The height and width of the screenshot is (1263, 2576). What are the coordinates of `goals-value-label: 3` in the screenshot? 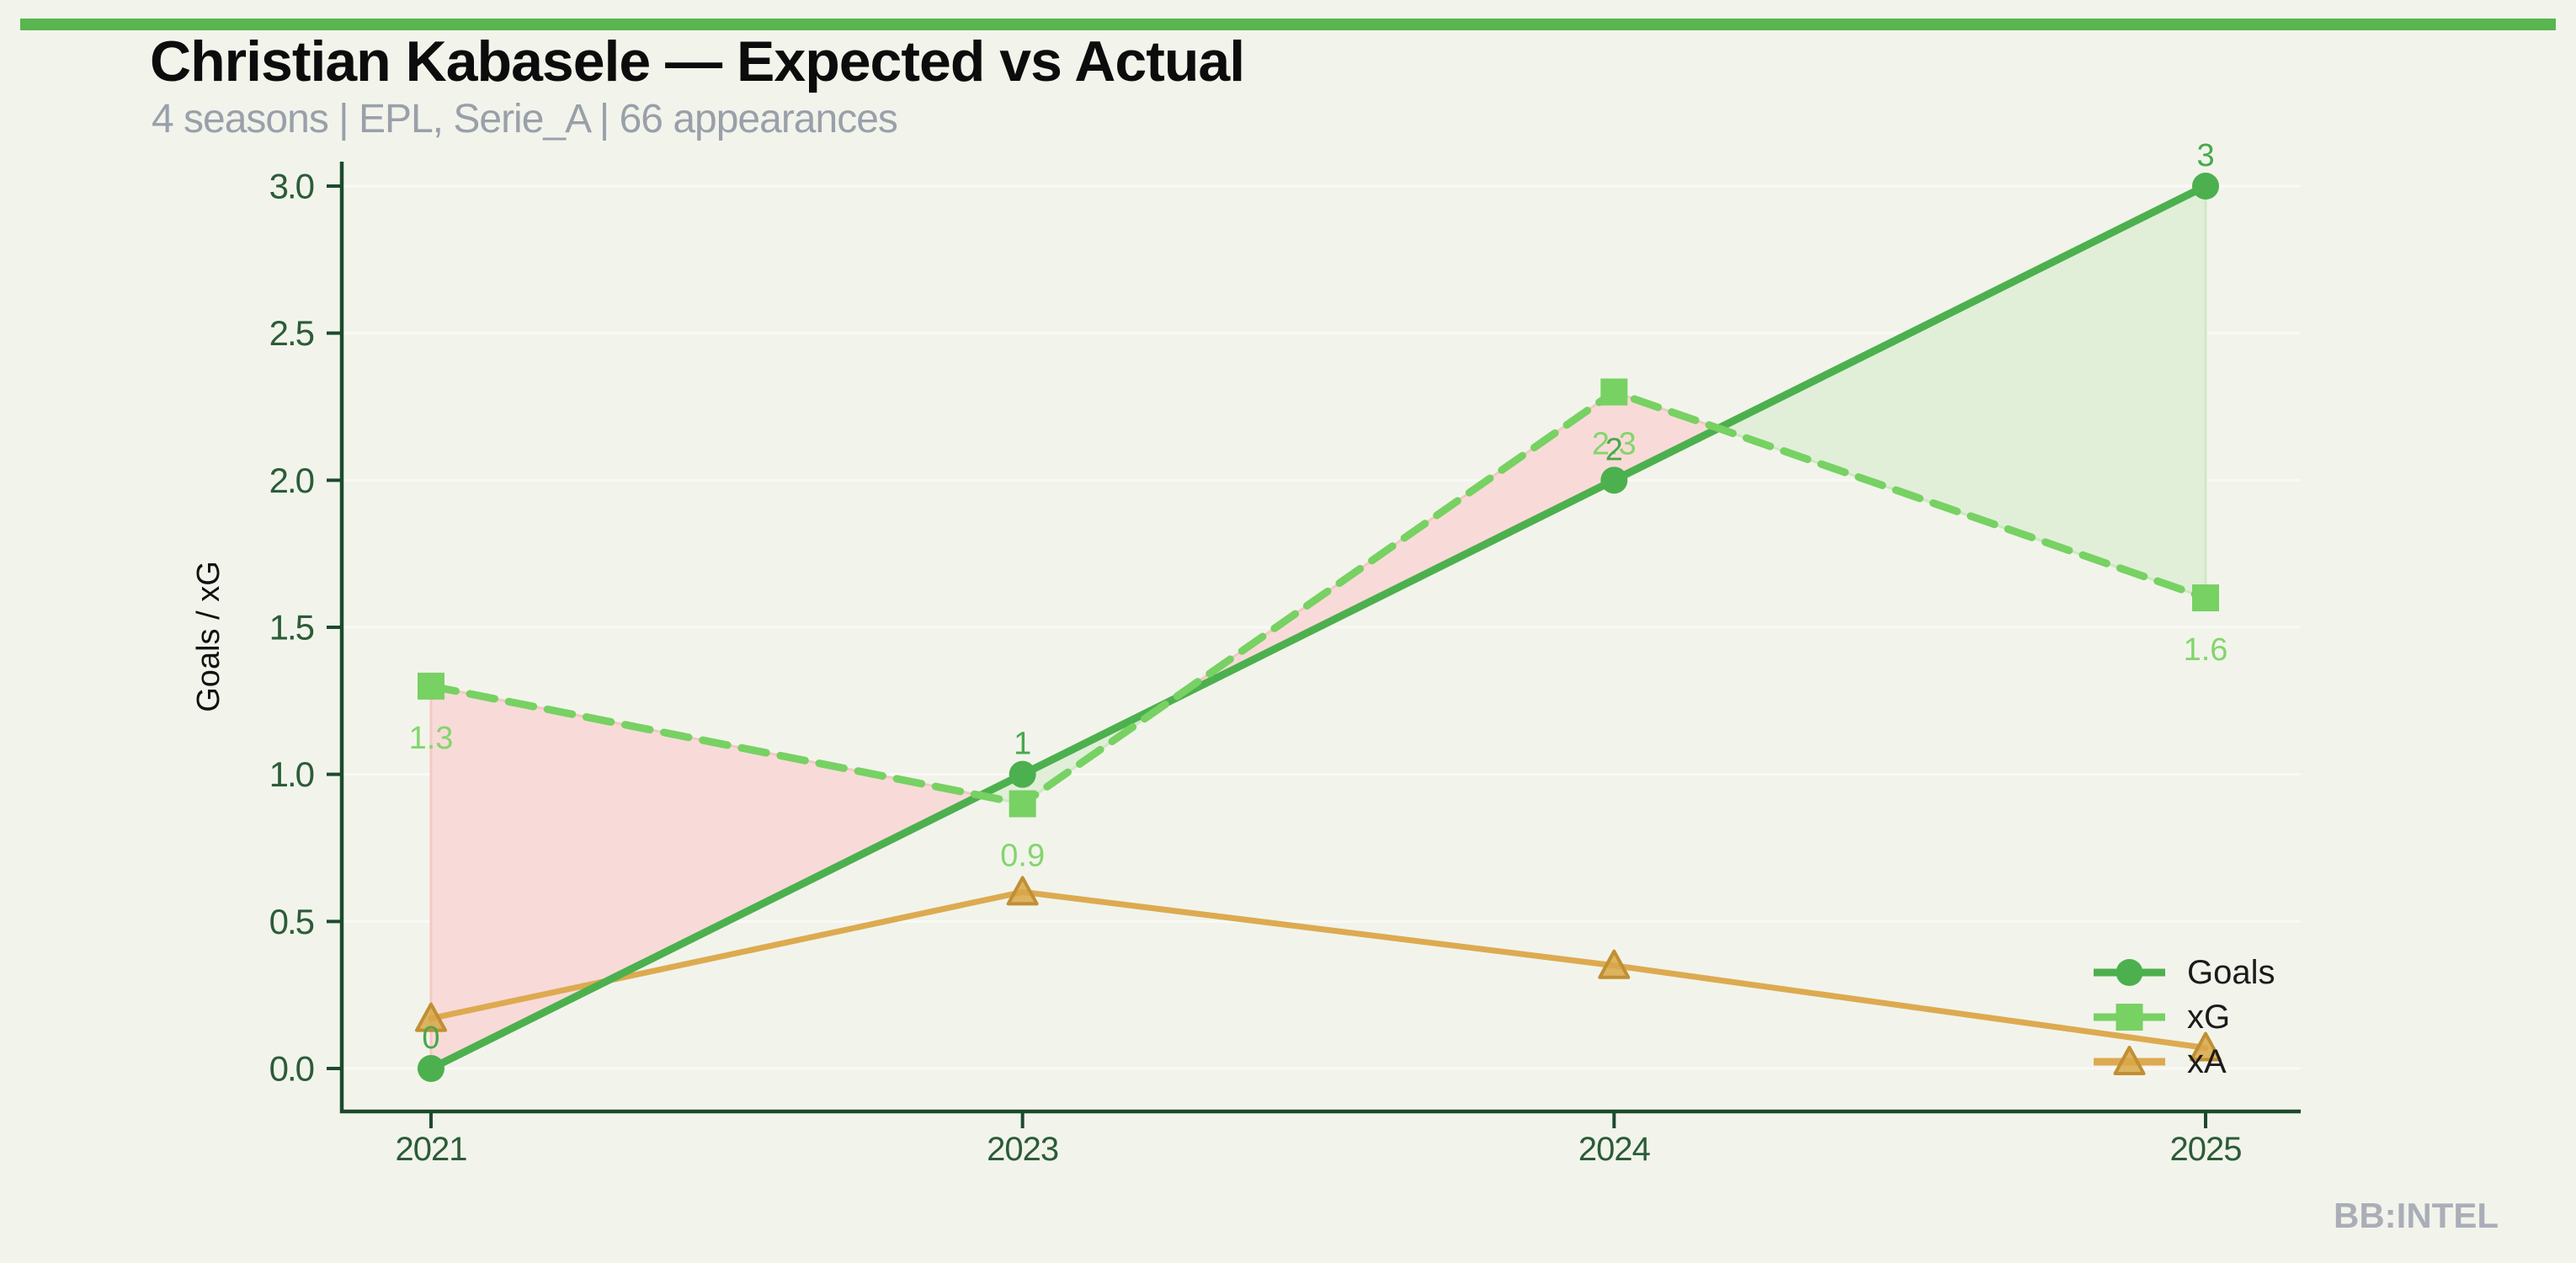 It's located at (2205, 155).